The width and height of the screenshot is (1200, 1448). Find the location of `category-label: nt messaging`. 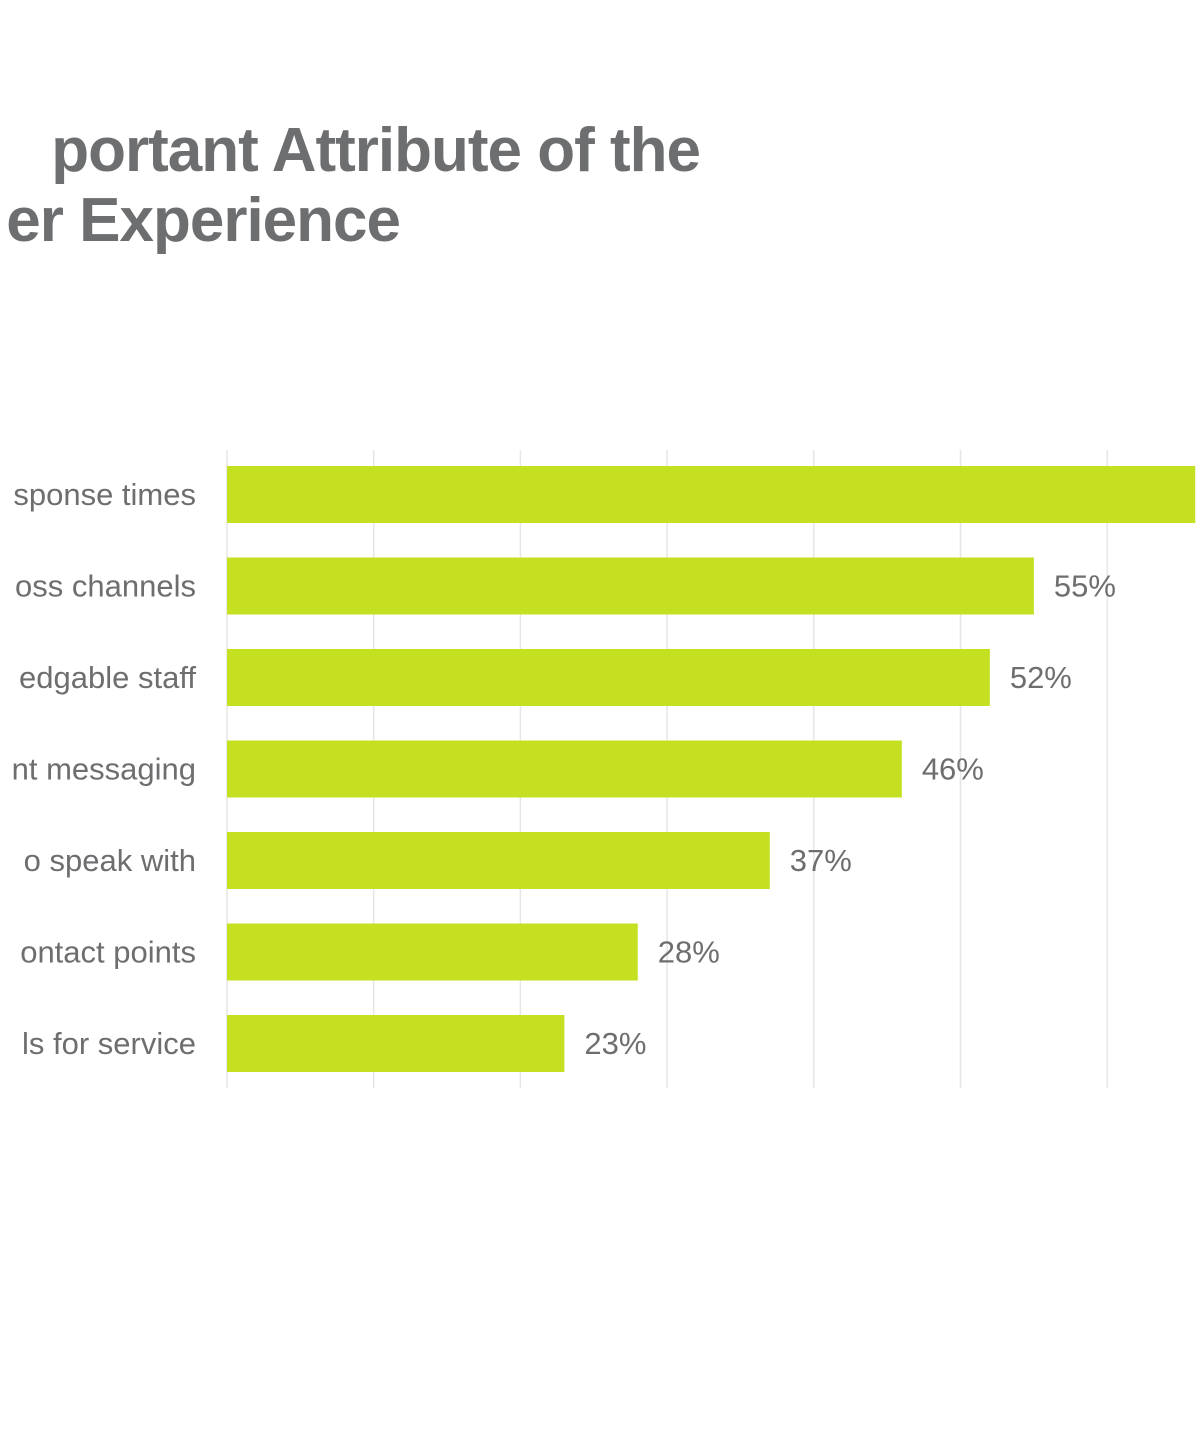

category-label: nt messaging is located at coordinates (104, 769).